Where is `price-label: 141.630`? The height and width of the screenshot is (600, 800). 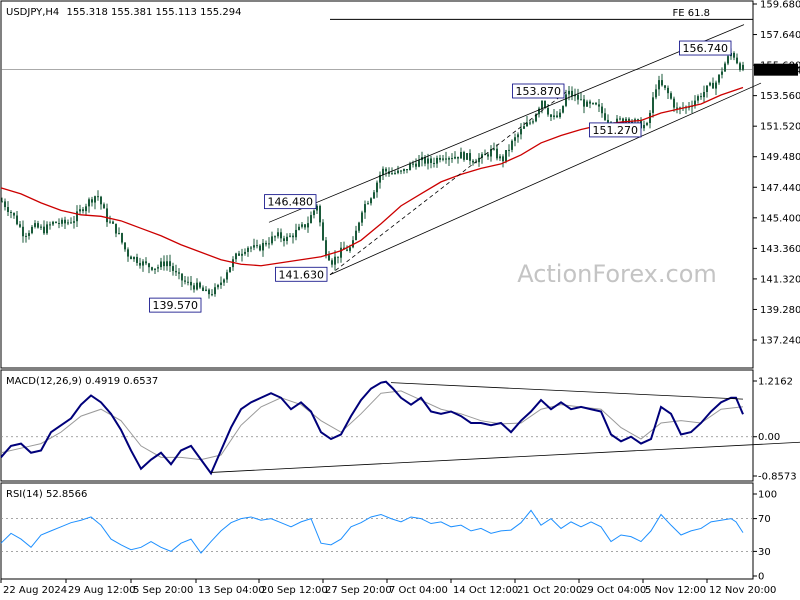
price-label: 141.630 is located at coordinates (301, 274).